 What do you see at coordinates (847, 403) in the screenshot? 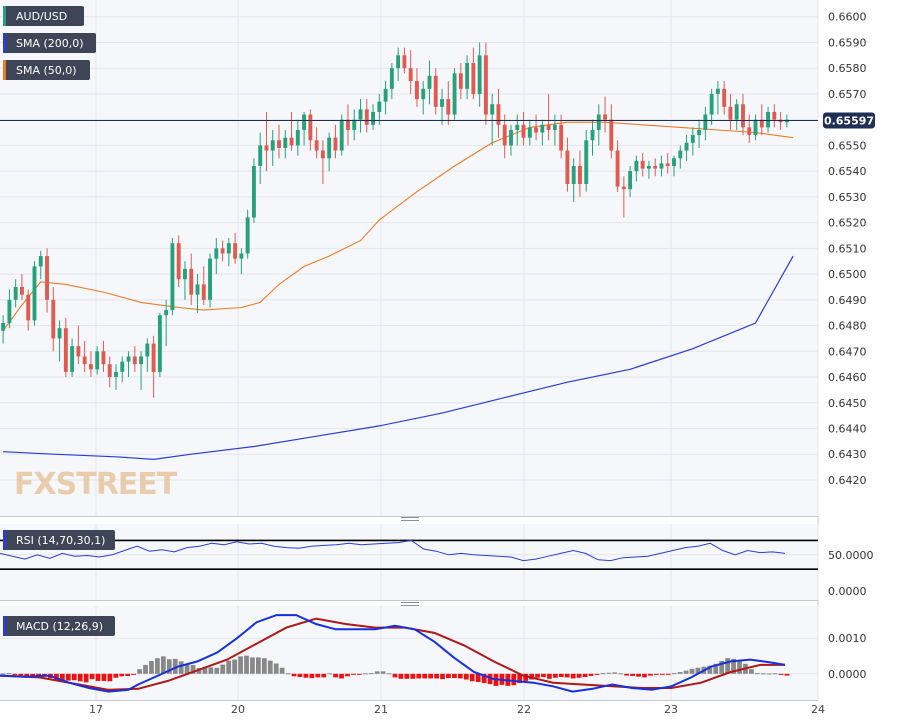
I see `y-tick-label: 0.6450` at bounding box center [847, 403].